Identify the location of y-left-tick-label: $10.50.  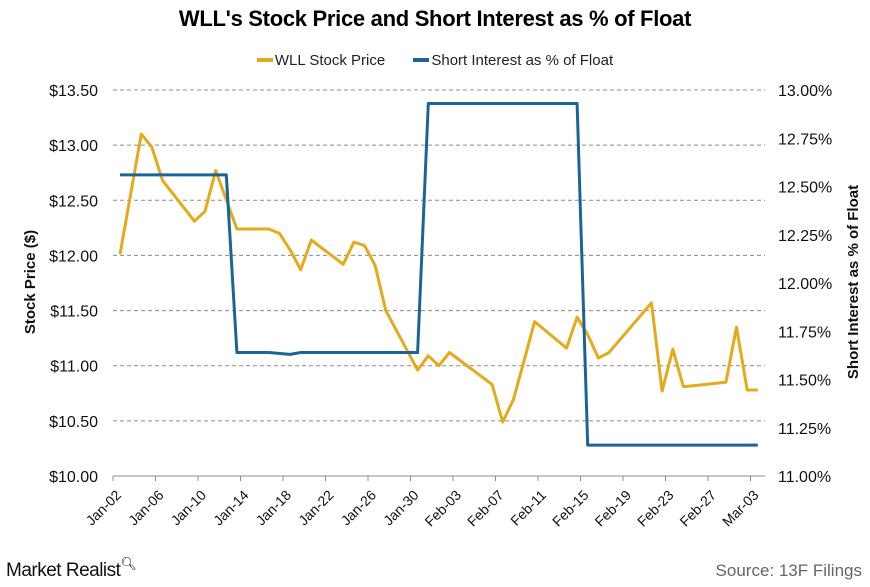
(73, 422).